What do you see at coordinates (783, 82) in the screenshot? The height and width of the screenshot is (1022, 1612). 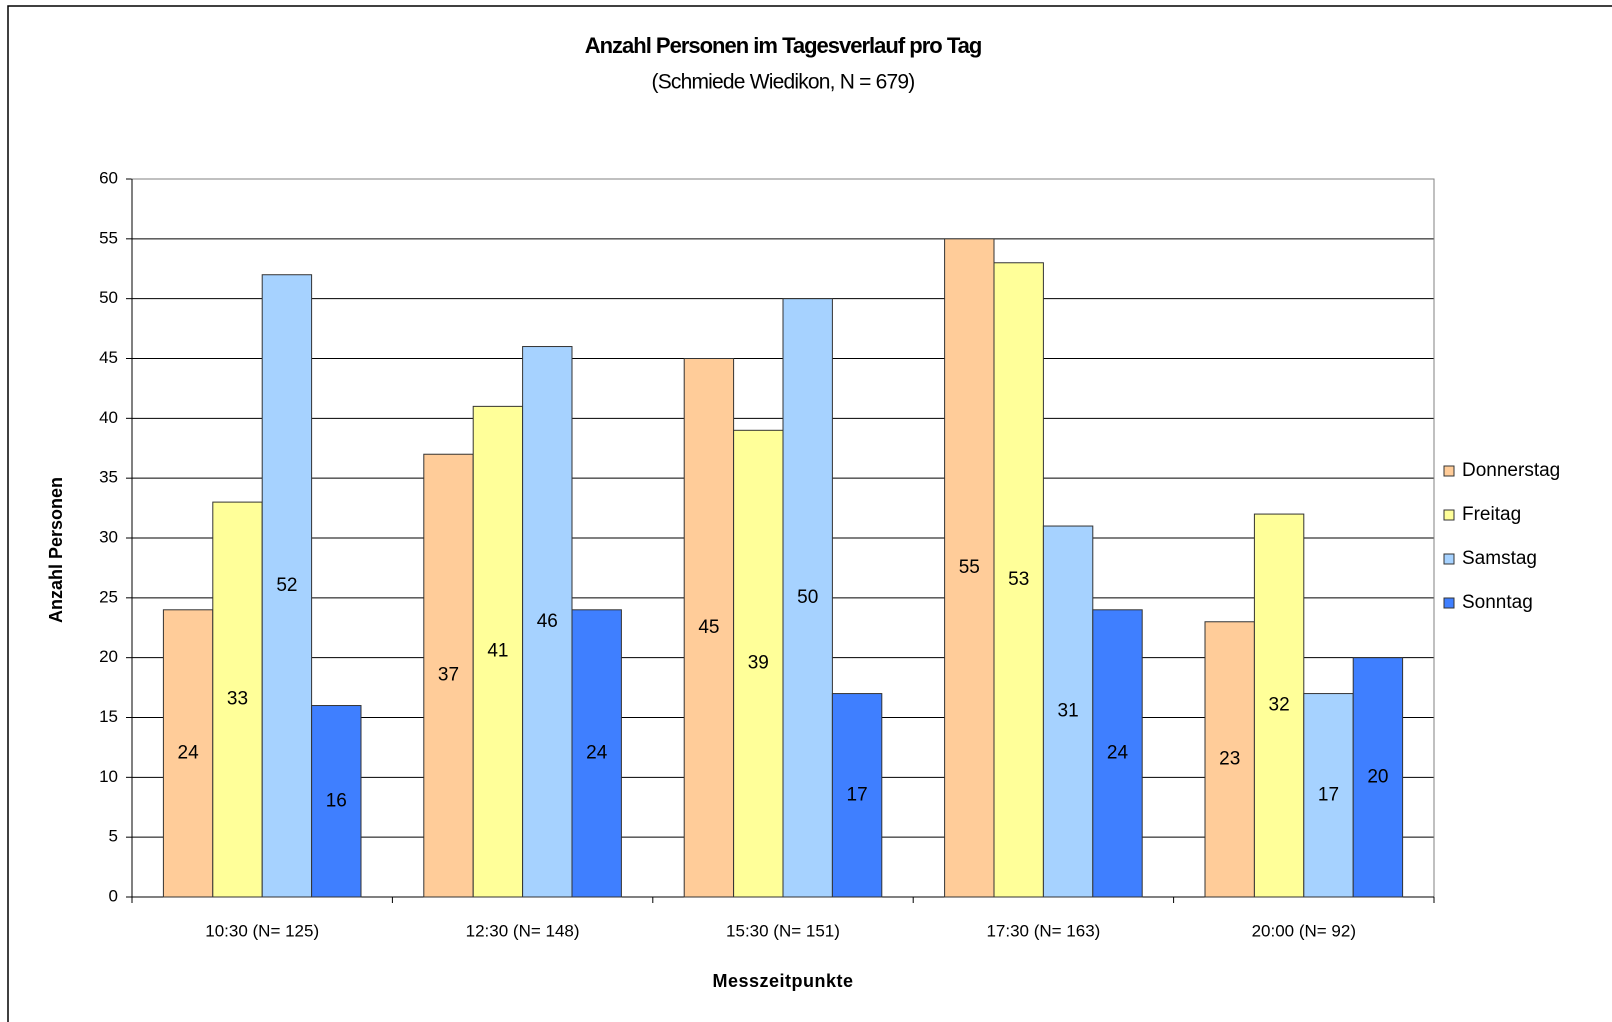 I see `chart-subtitle: (Schmiede Wiedikon, N = 679)` at bounding box center [783, 82].